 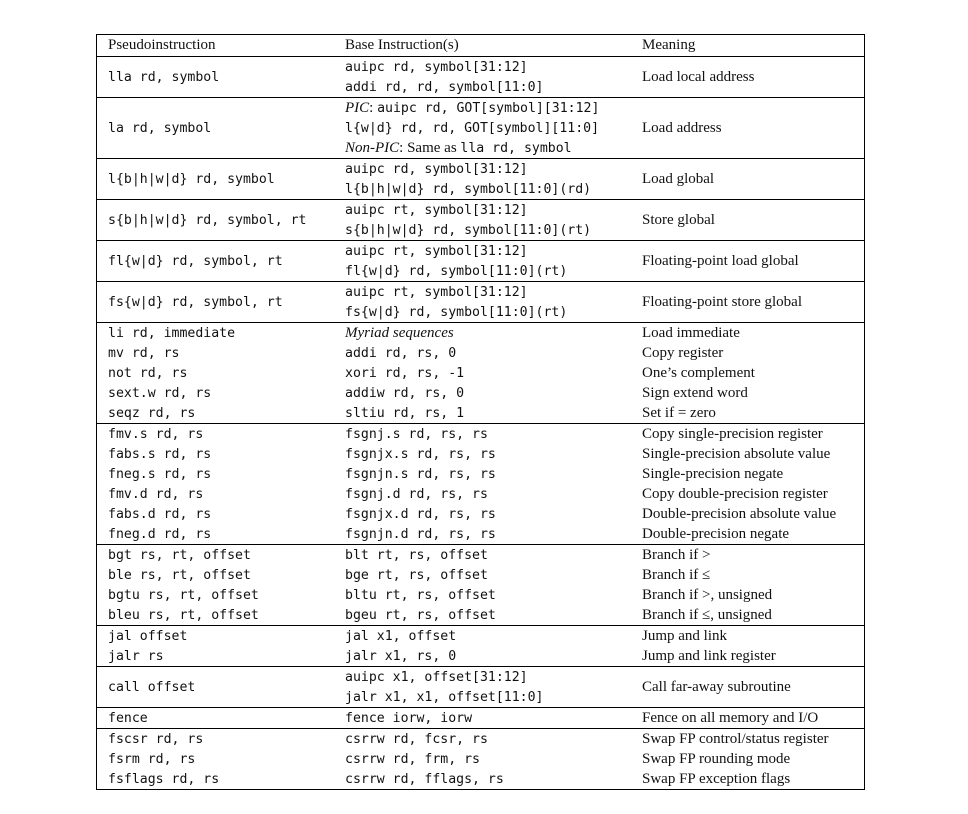 What do you see at coordinates (402, 45) in the screenshot?
I see `header-base-instructions: Base Instruction(s)` at bounding box center [402, 45].